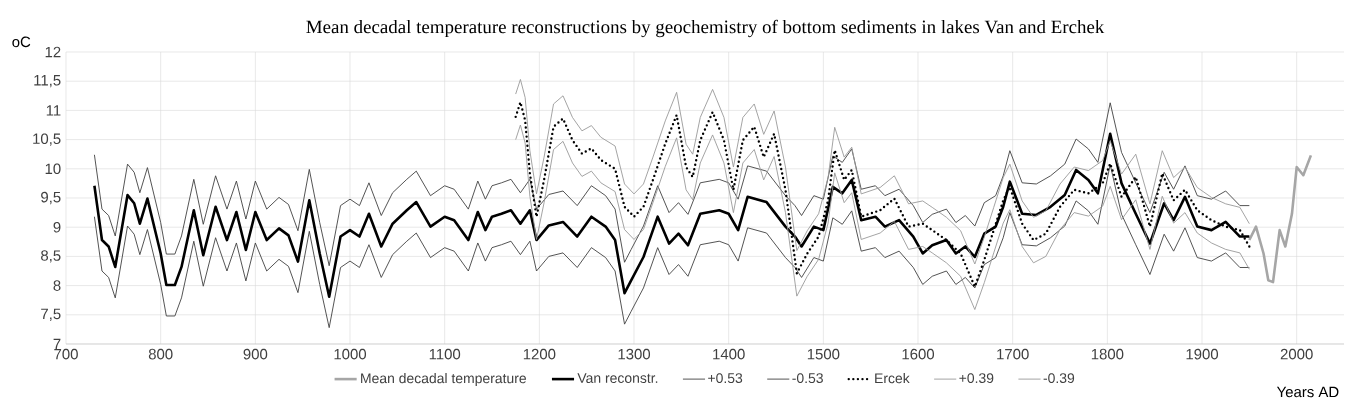  Describe the element at coordinates (57, 285) in the screenshot. I see `y-tick-label: 8` at that location.